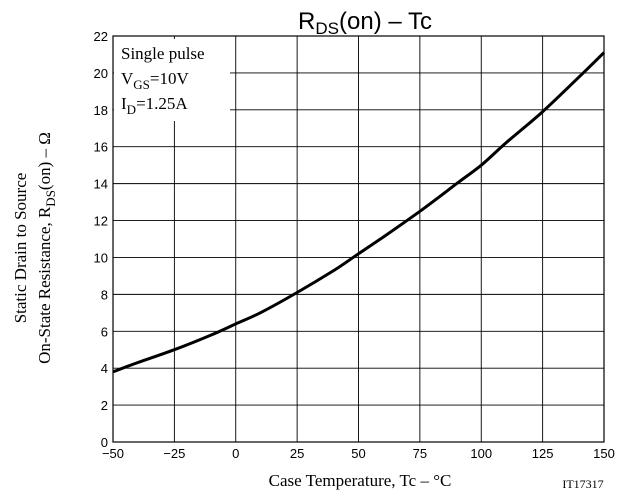 The image size is (632, 500). What do you see at coordinates (101, 257) in the screenshot?
I see `y-tick-label: 10` at bounding box center [101, 257].